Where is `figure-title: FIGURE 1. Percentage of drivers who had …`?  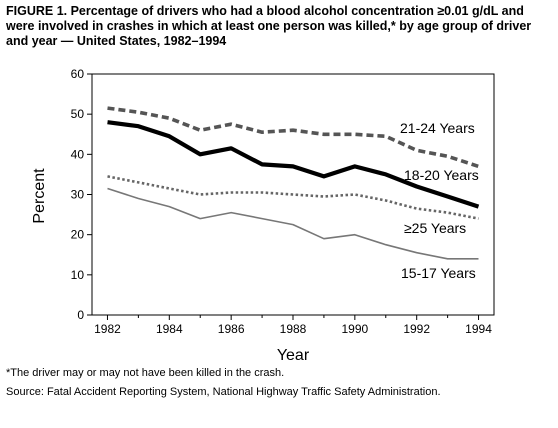 figure-title: FIGURE 1. Percentage of drivers who had … is located at coordinates (269, 26).